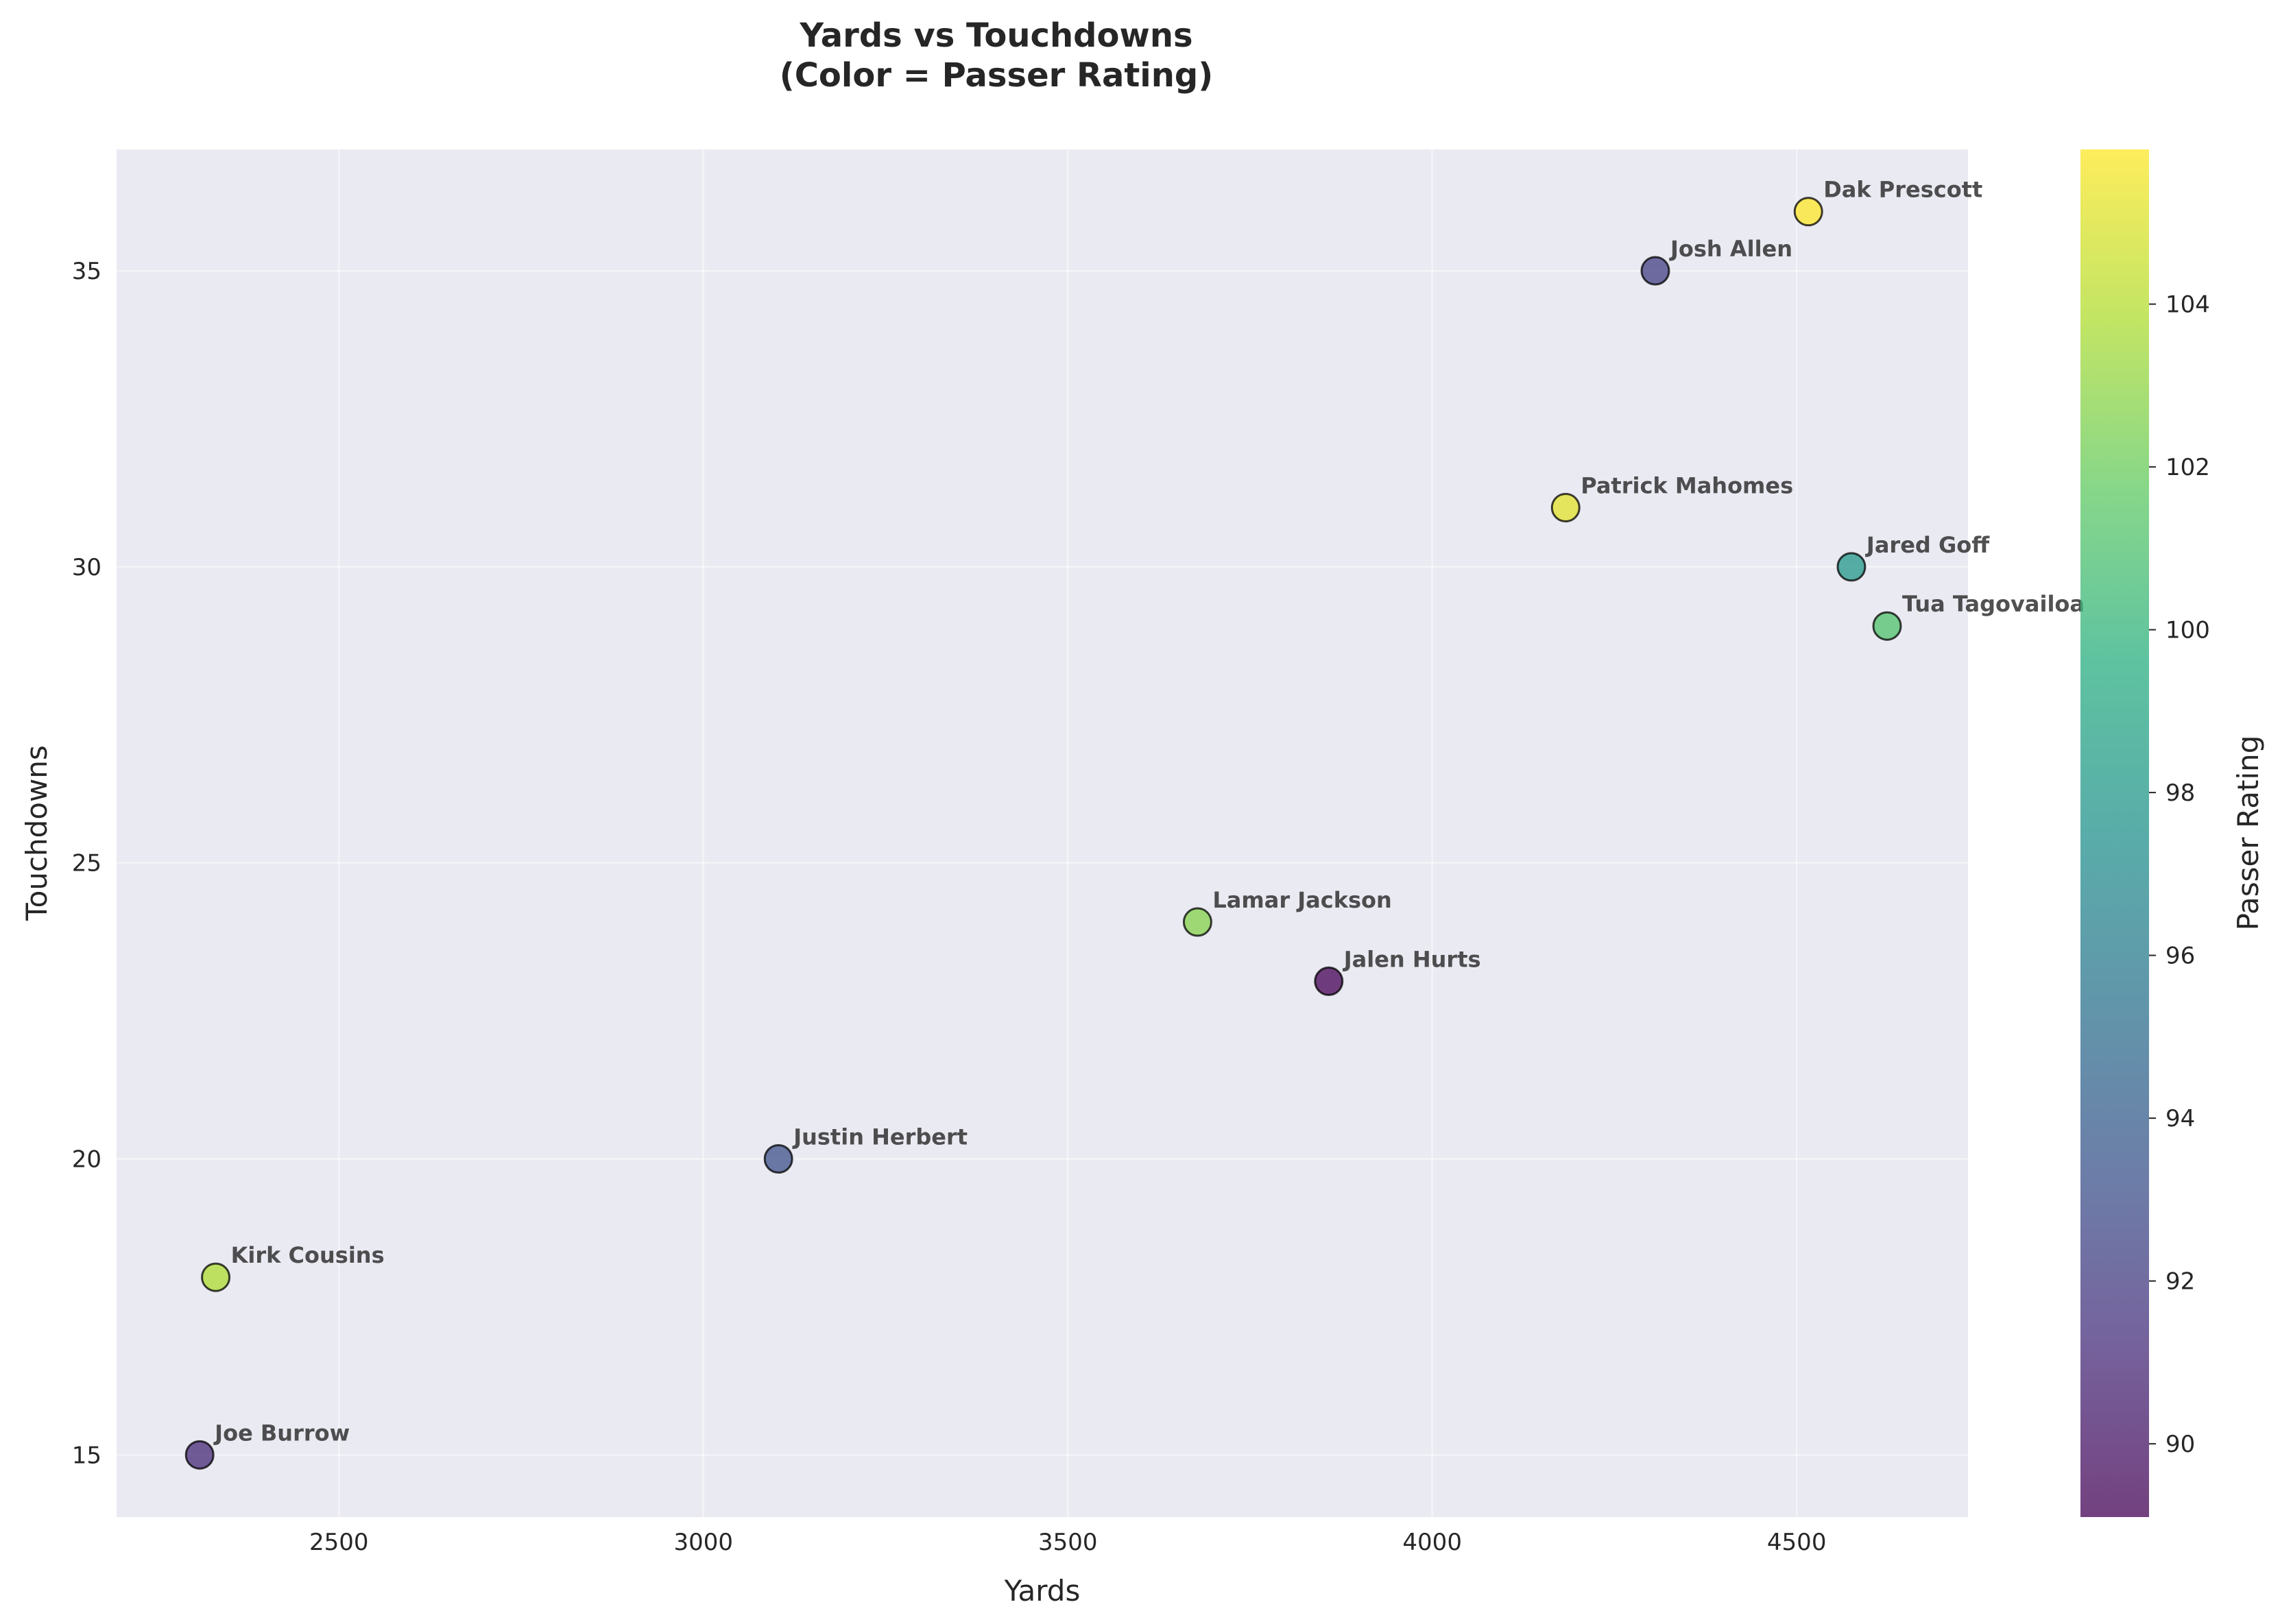 This screenshot has height=1624, width=2280. What do you see at coordinates (2187, 630) in the screenshot?
I see `colorbar-tick-label: 100` at bounding box center [2187, 630].